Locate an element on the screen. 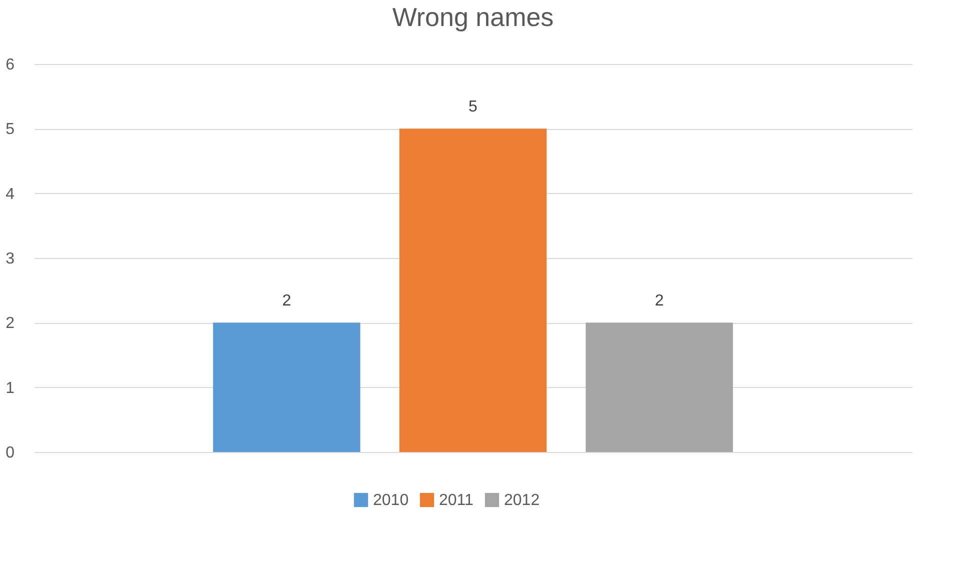 This screenshot has height=579, width=959. legend-label: 2010 is located at coordinates (391, 500).